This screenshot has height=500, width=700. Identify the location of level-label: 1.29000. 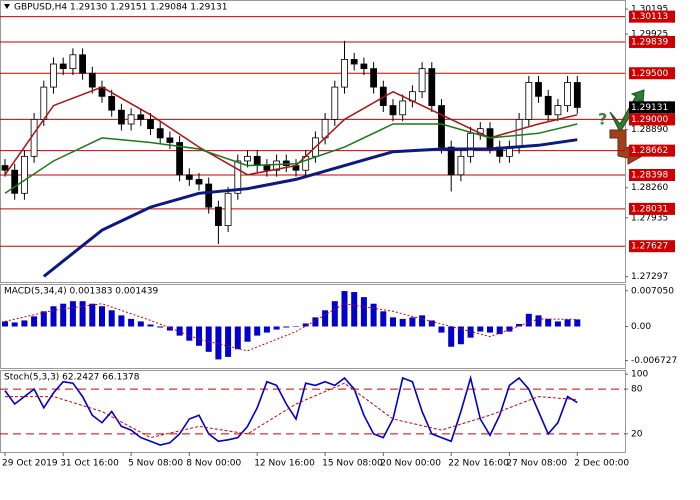
(649, 120).